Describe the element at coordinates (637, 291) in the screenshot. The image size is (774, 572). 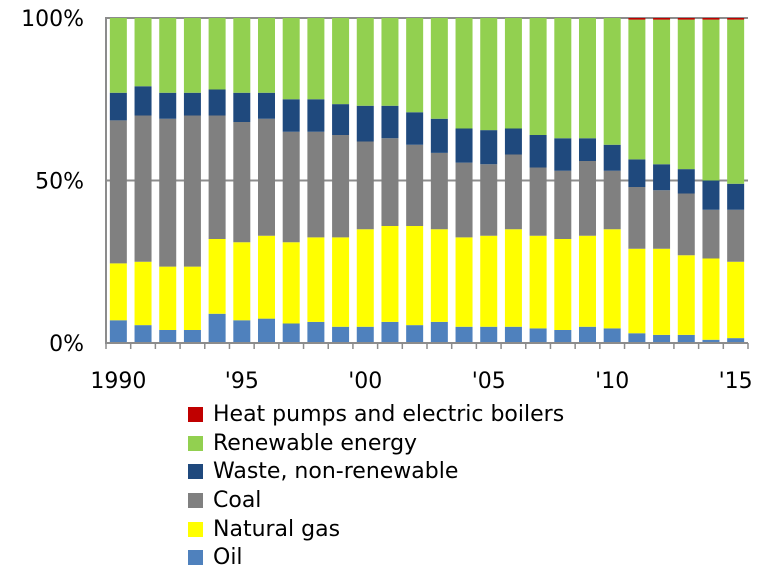
I see `bar-segment-natural-gas-2011` at that location.